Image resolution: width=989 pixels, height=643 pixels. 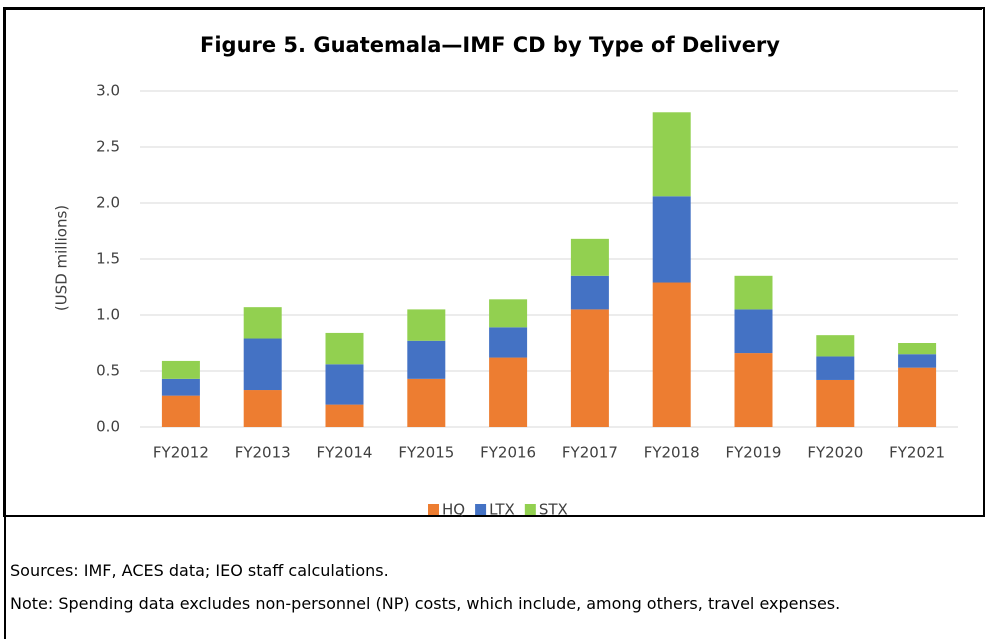 I want to click on x-tick-label: FY2015, so click(x=426, y=453).